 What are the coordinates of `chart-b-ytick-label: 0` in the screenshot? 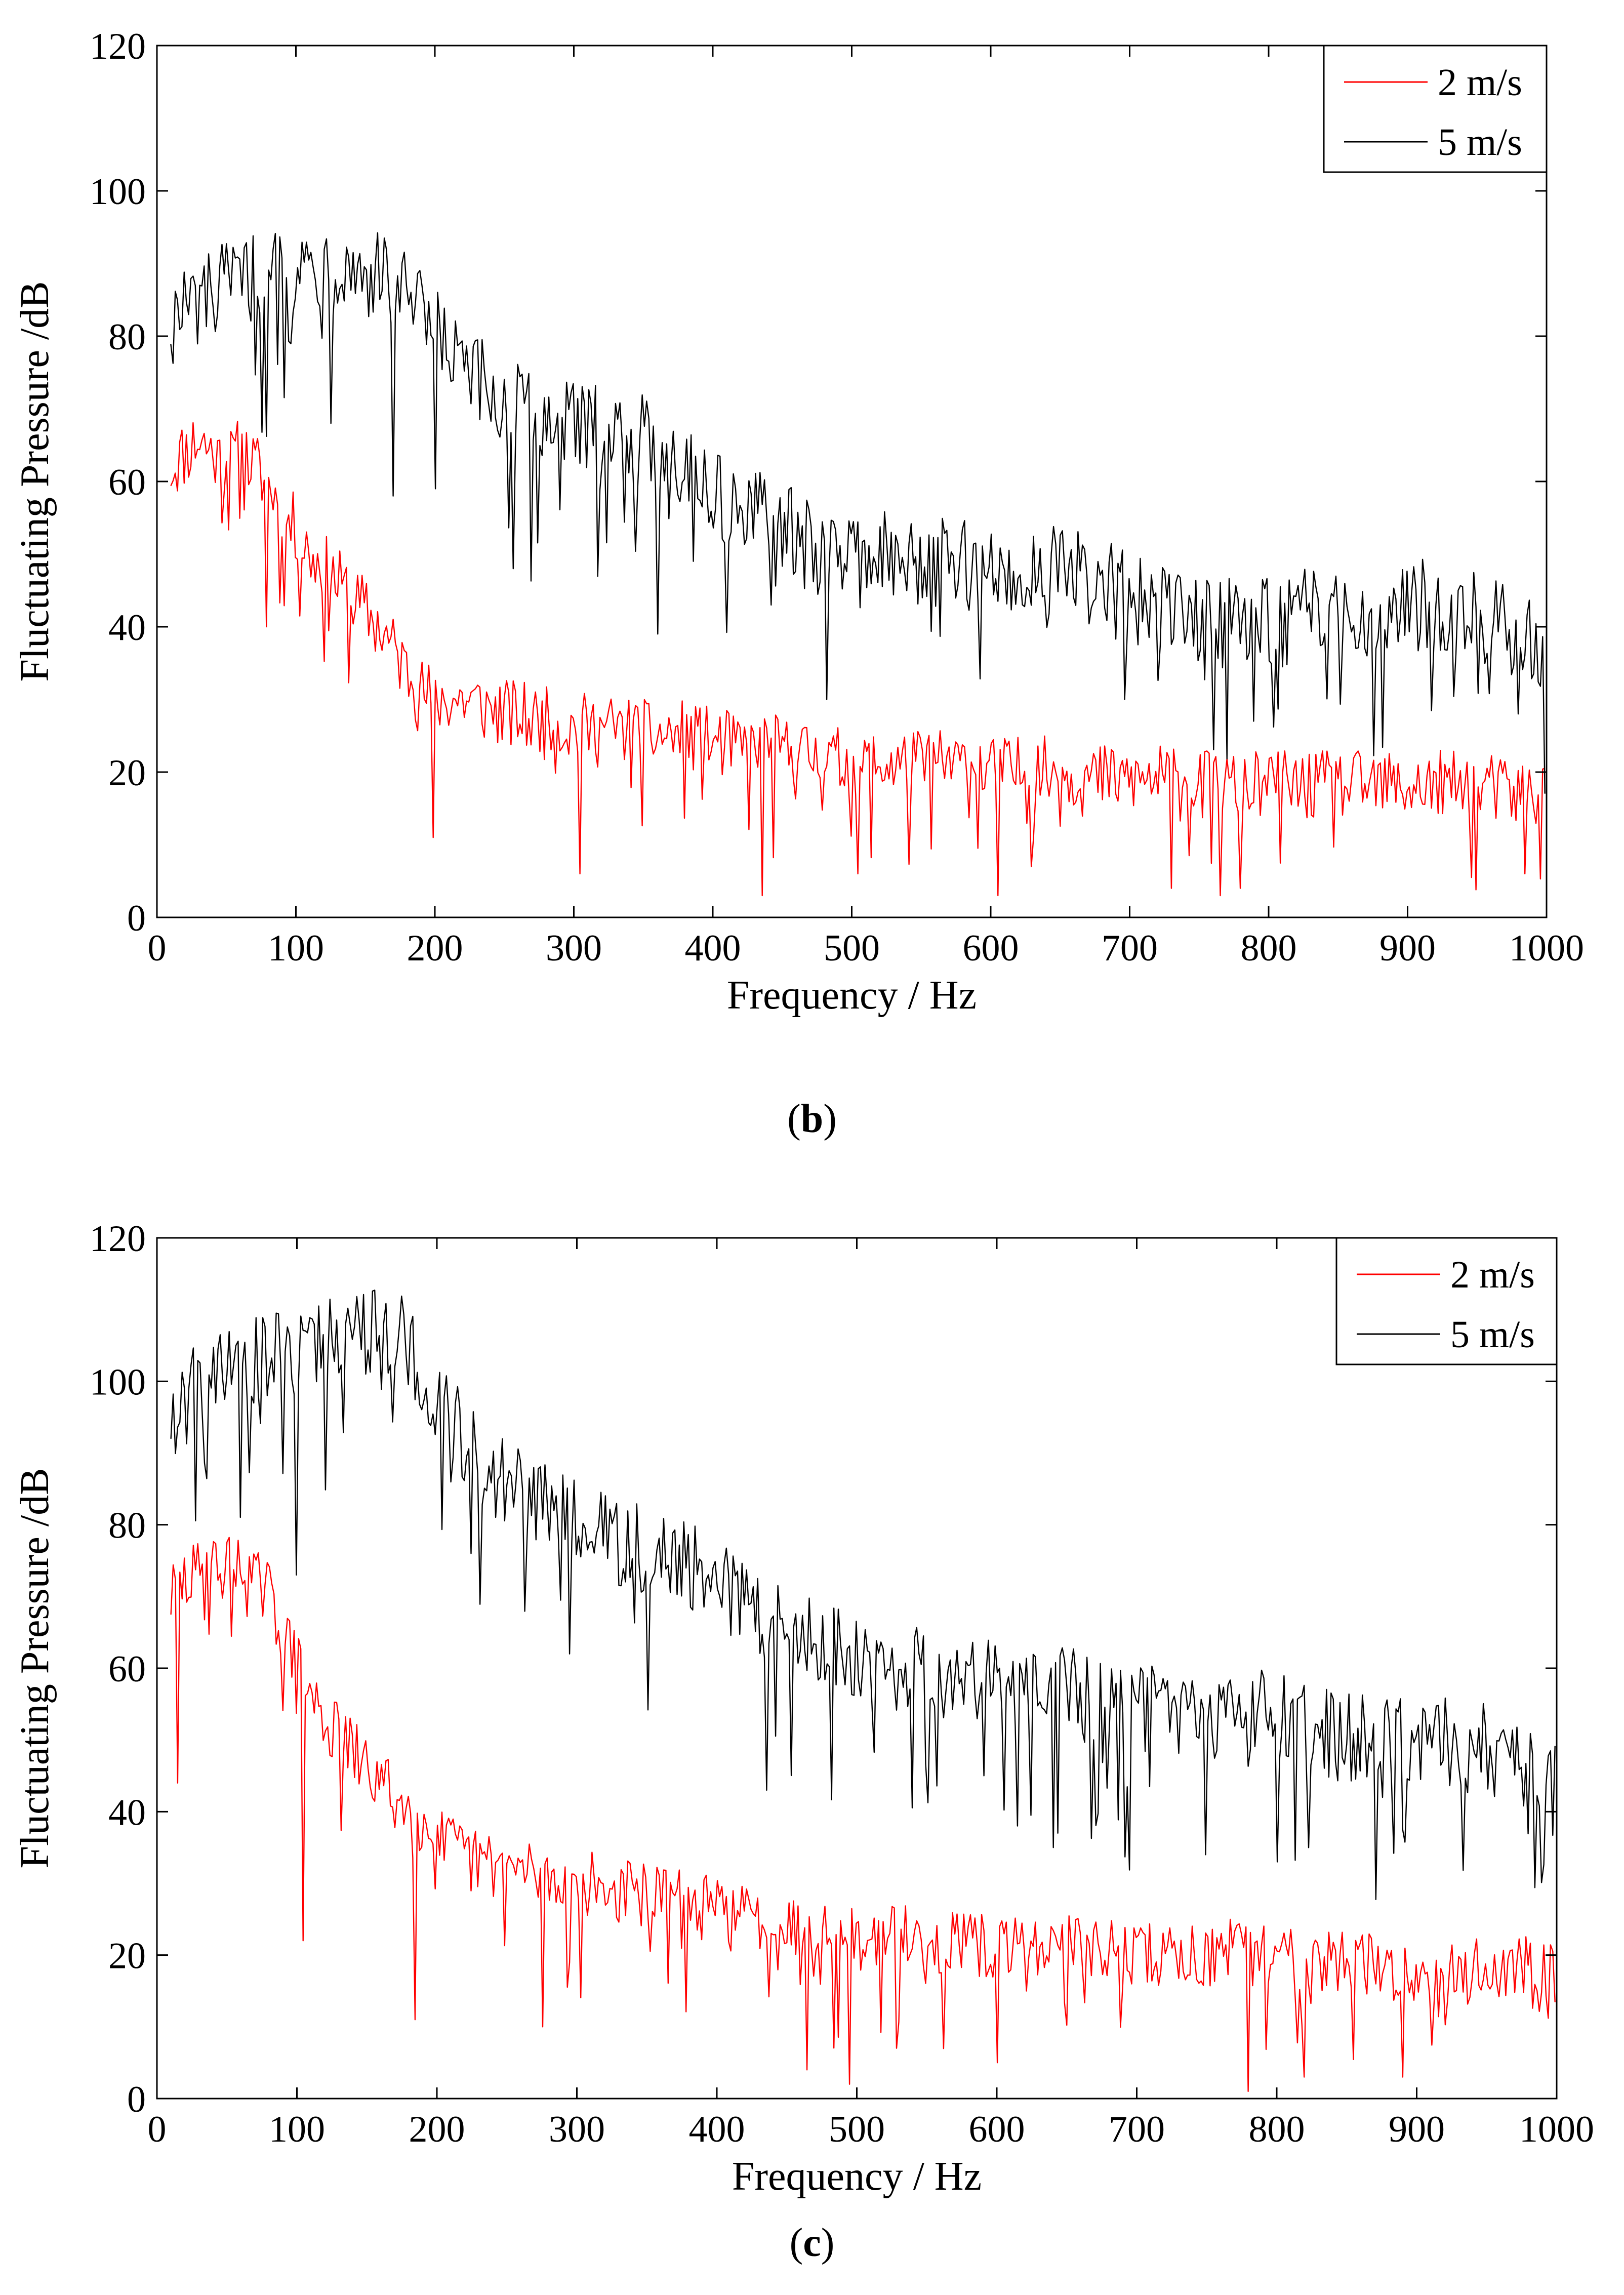 It's located at (136, 919).